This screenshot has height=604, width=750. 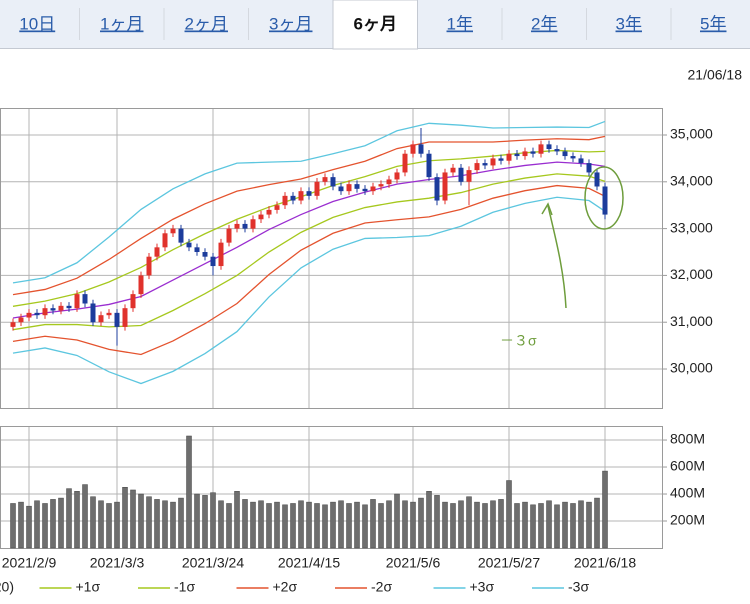 I want to click on annotation-arrow, so click(x=557, y=257).